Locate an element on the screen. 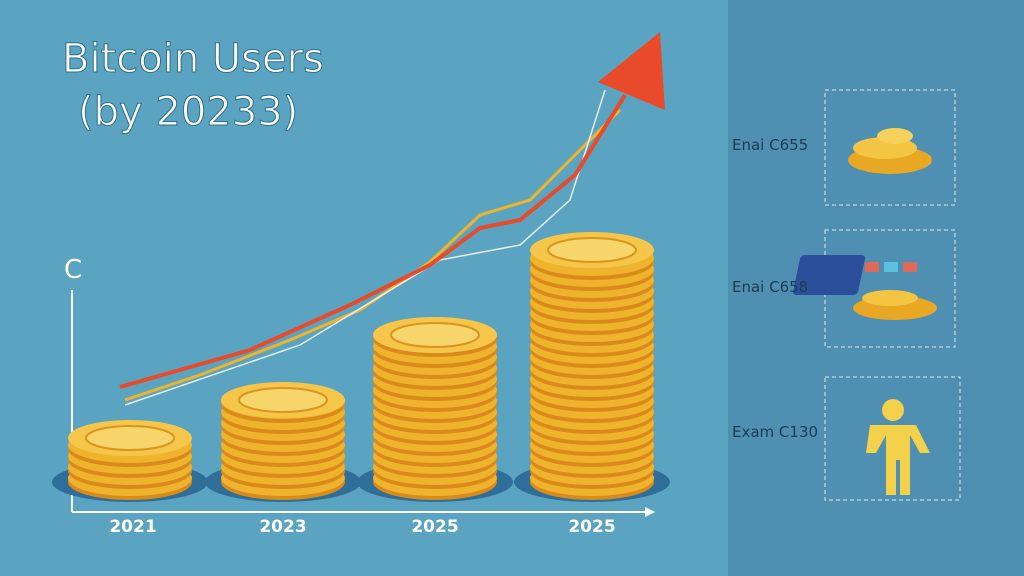 Image resolution: width=1024 pixels, height=576 pixels. person-icon is located at coordinates (898, 447).